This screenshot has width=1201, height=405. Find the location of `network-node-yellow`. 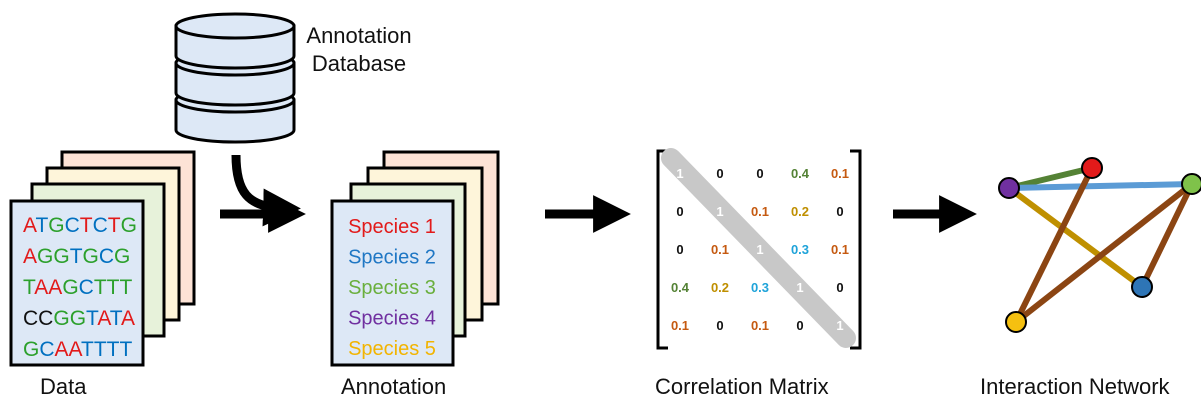

network-node-yellow is located at coordinates (1016, 322).